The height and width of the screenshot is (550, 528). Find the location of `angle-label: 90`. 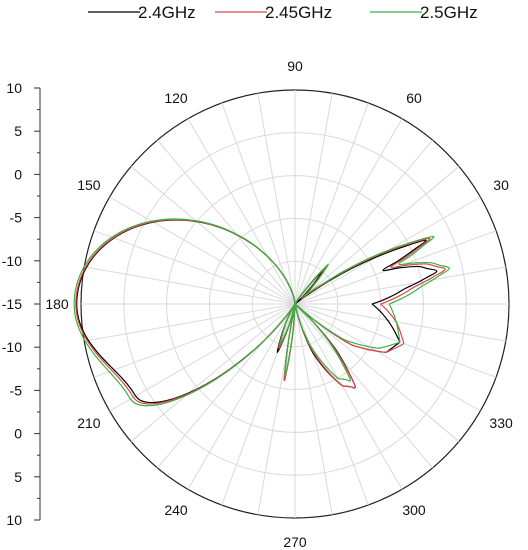

angle-label: 90 is located at coordinates (295, 66).